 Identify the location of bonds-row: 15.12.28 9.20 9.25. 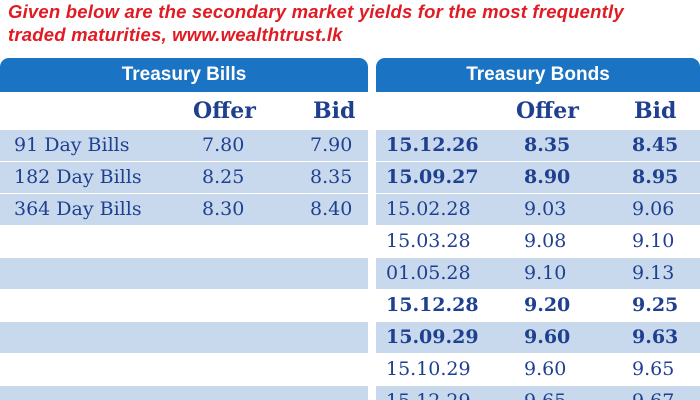
(538, 305).